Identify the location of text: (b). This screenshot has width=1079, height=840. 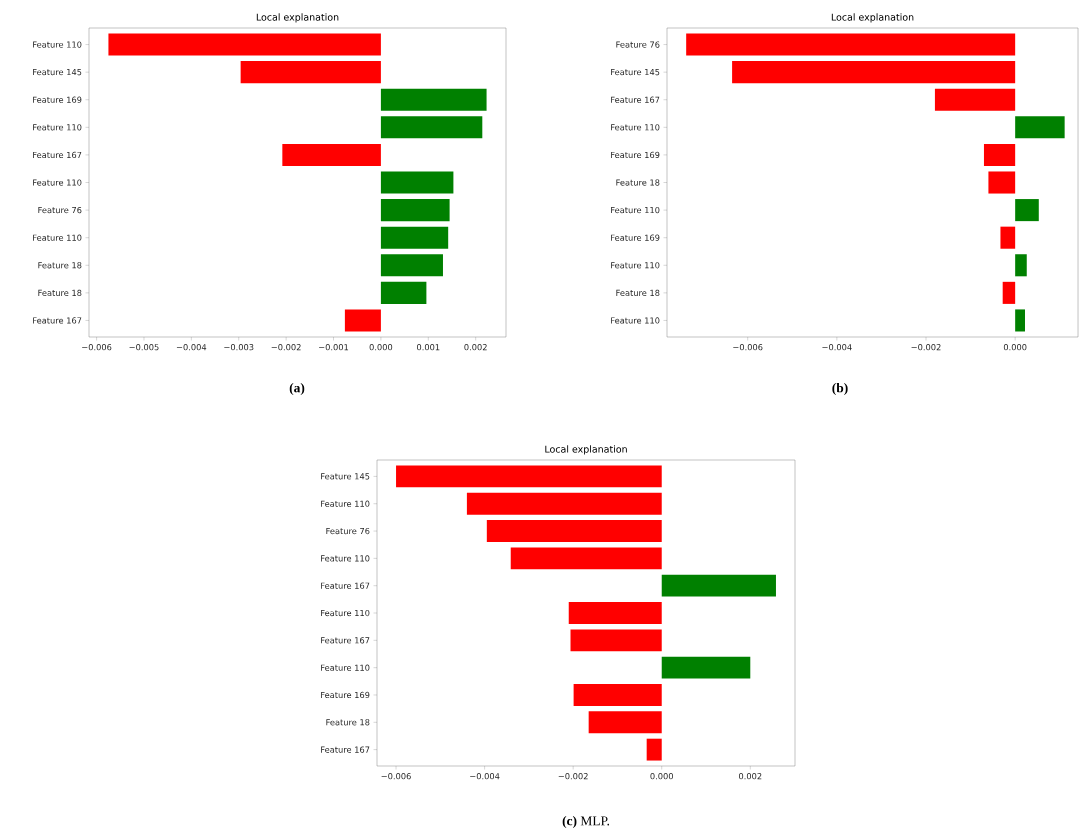
(840, 389).